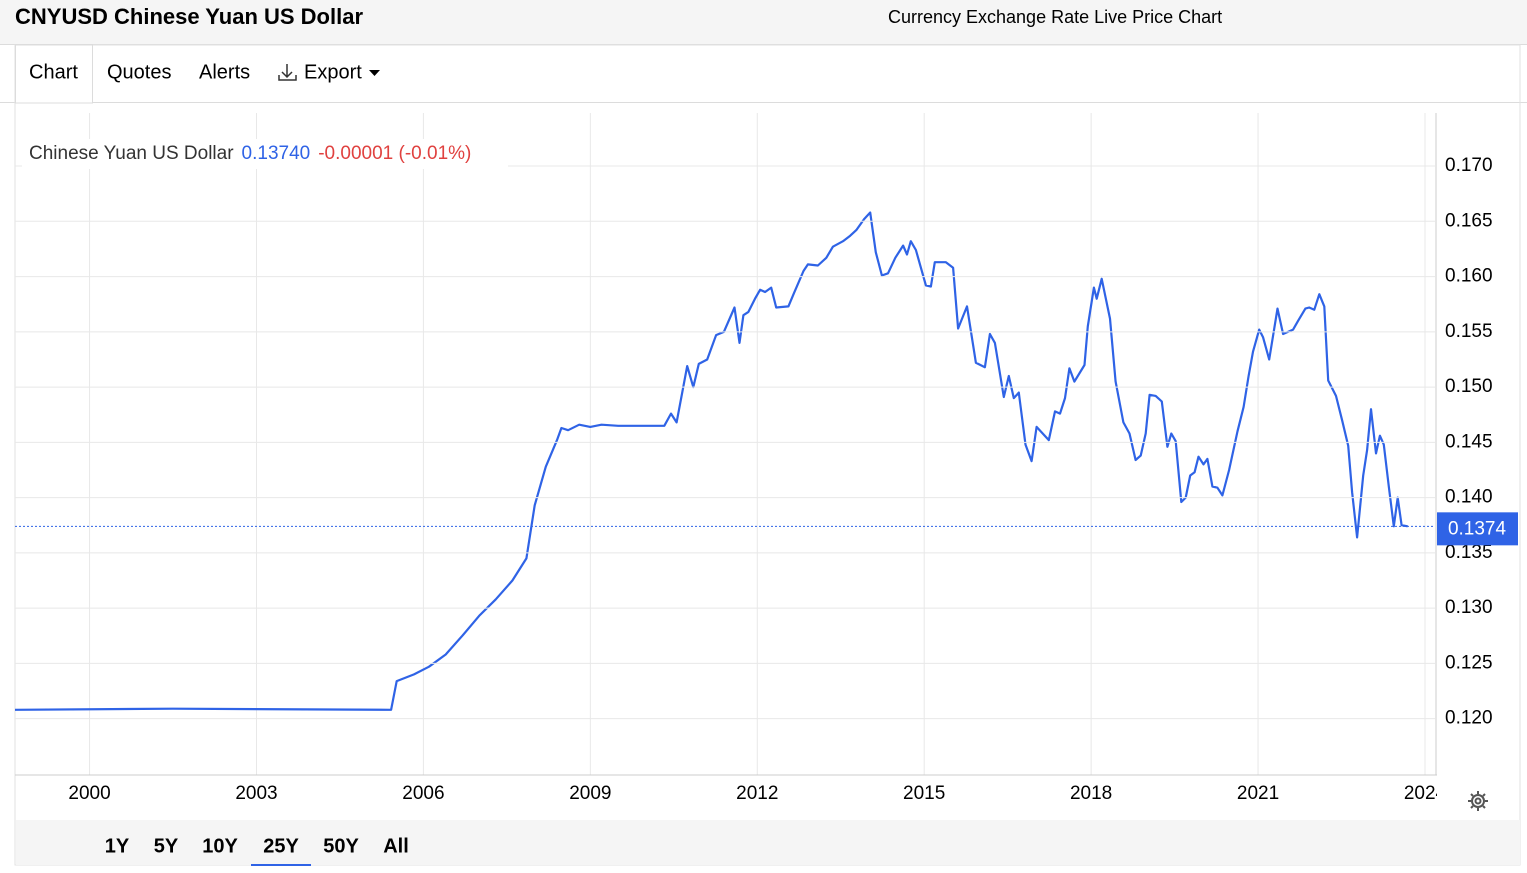  I want to click on y-tick-label: 0.140, so click(1469, 497).